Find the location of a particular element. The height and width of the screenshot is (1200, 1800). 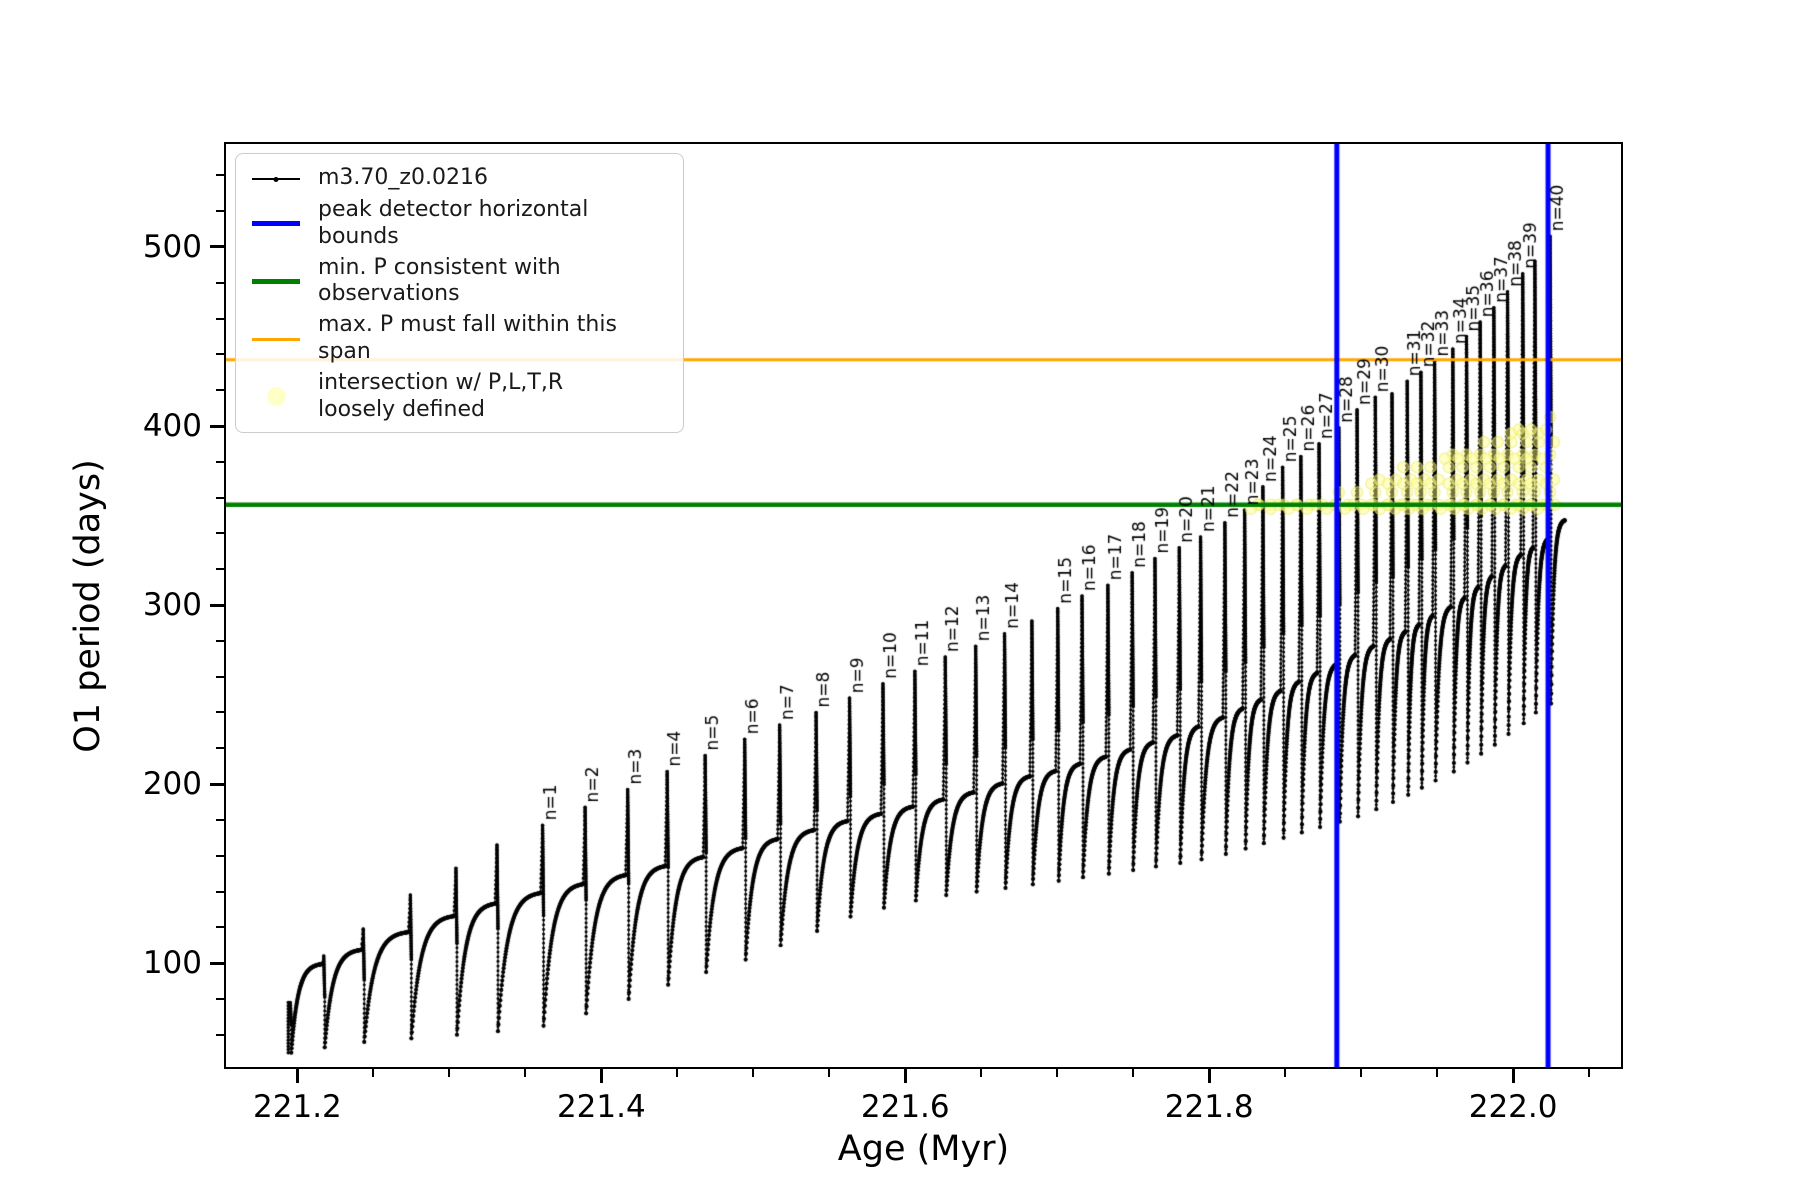

legend-item-min-p: min. P consistent with observations is located at coordinates (459, 282).